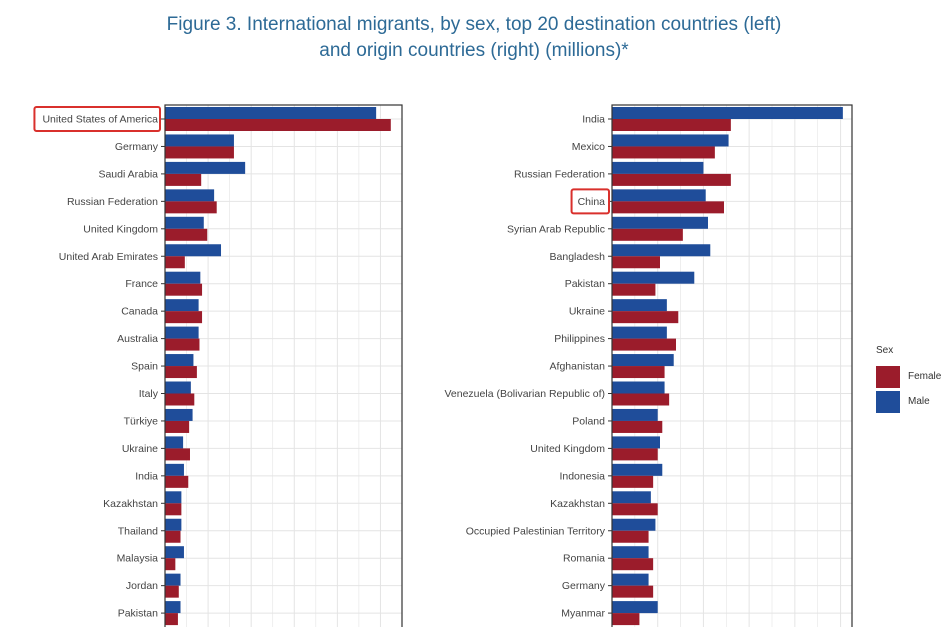  Describe the element at coordinates (128, 174) in the screenshot. I see `y-tick-label-saudi-arabia: Saudi Arabia` at that location.